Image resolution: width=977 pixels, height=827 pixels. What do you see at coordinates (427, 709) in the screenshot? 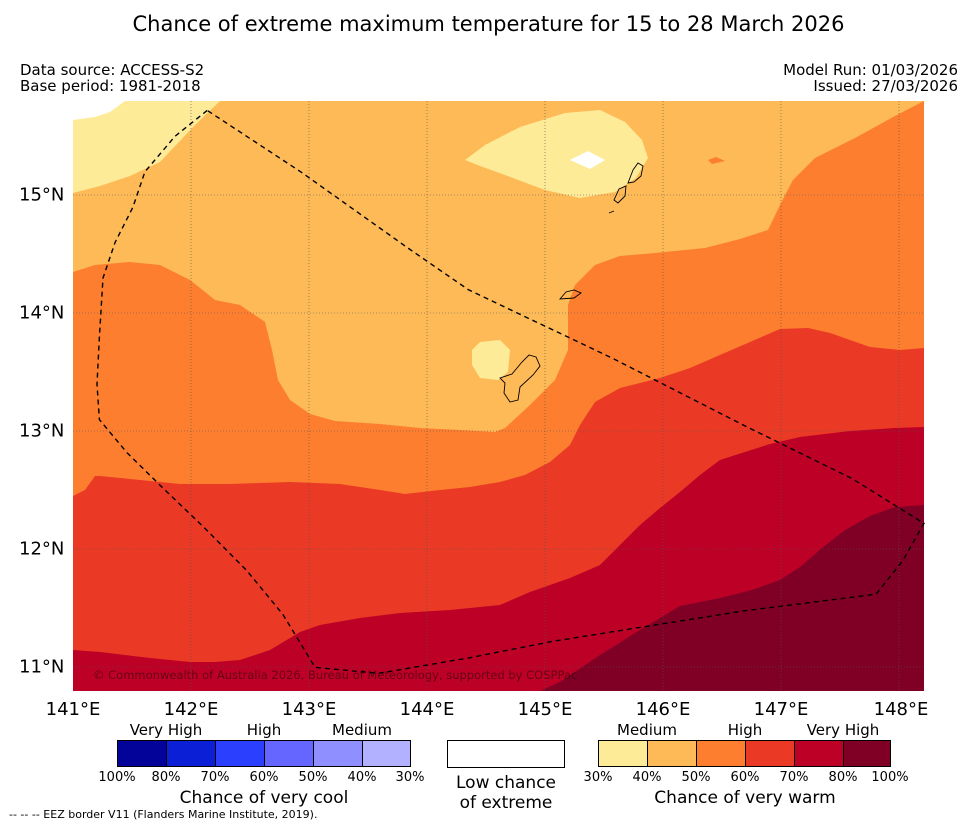
I see `x-tick-144: 144°E` at bounding box center [427, 709].